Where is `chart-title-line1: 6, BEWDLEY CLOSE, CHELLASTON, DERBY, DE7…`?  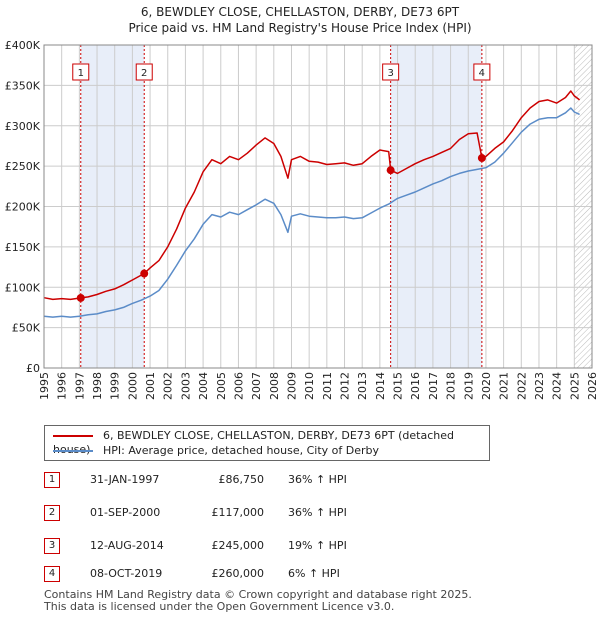
chart-title-line1: 6, BEWDLEY CLOSE, CHELLASTON, DERBY, DE7… is located at coordinates (300, 12).